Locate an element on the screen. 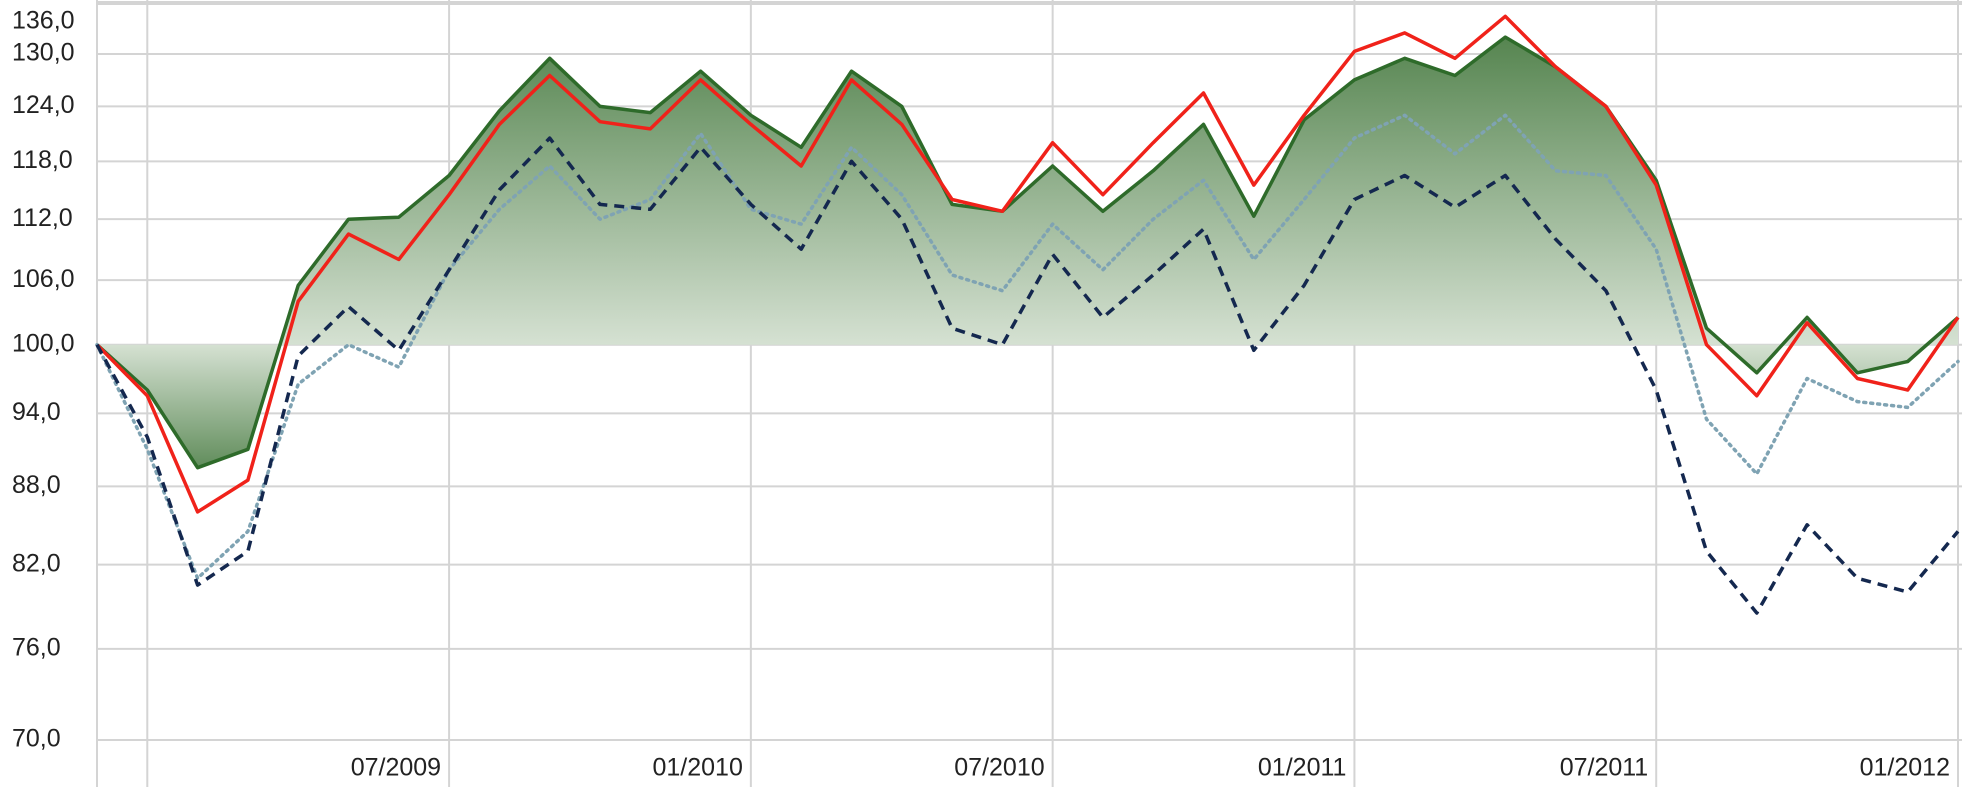 The width and height of the screenshot is (1971, 787). y-tick-label: 136,0 is located at coordinates (43, 21).